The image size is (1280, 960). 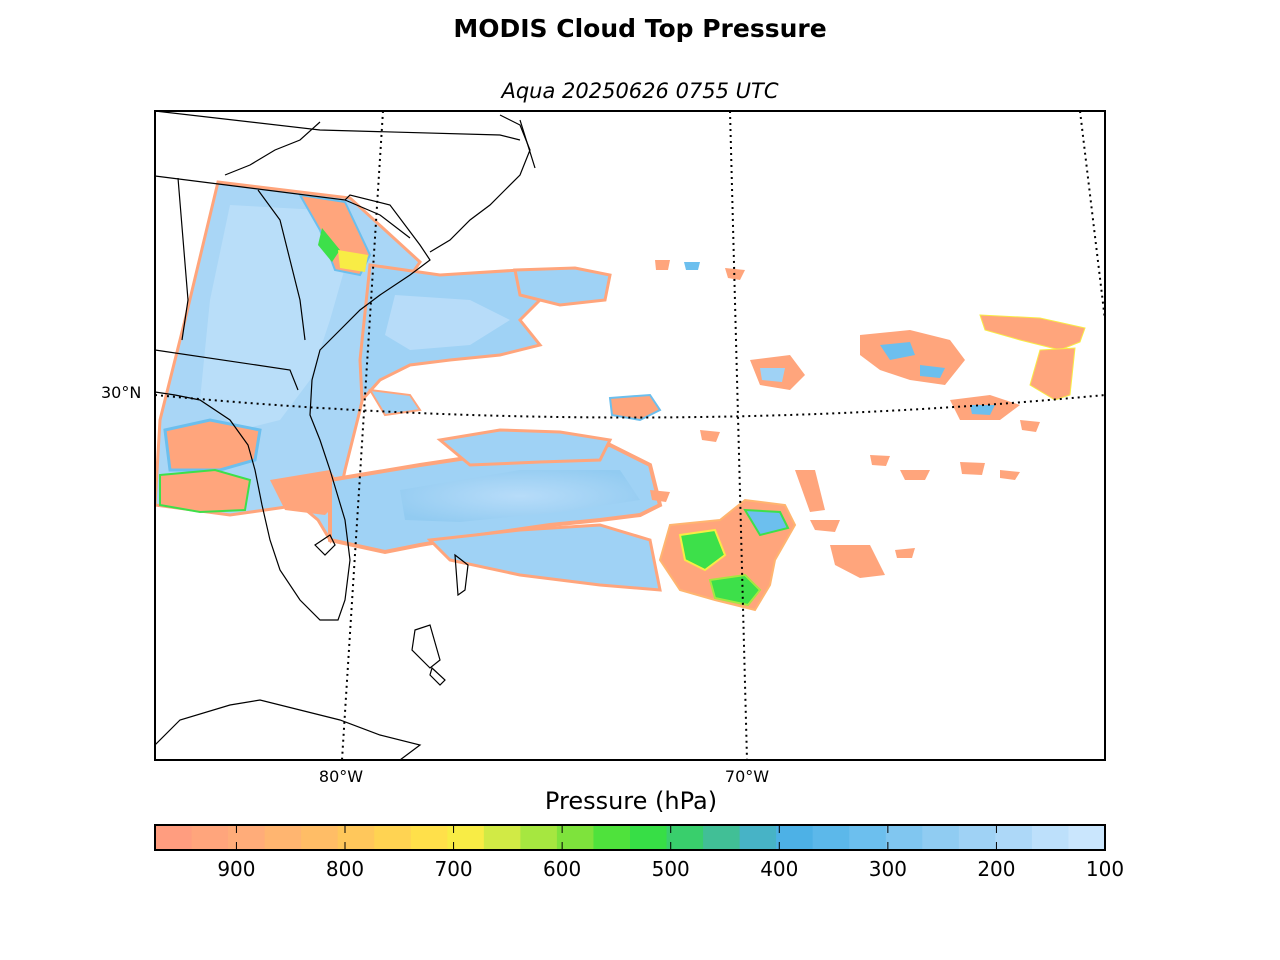 I want to click on colorbar-label: Pressure (hPa), so click(x=631, y=801).